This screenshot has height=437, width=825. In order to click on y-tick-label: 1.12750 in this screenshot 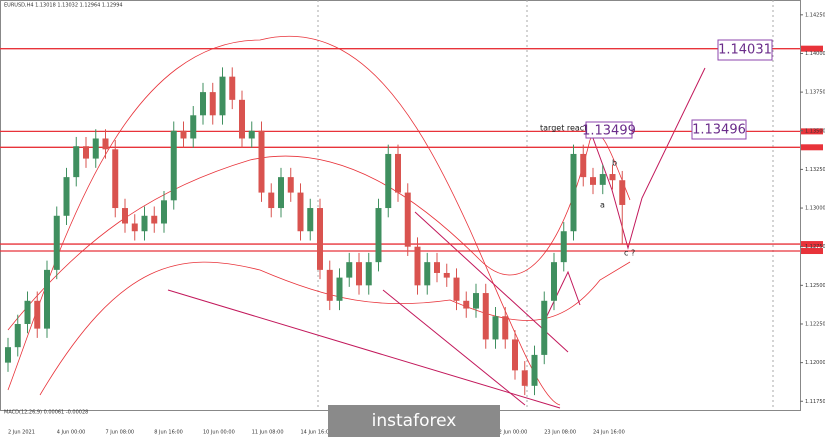, I will do `click(815, 247)`.